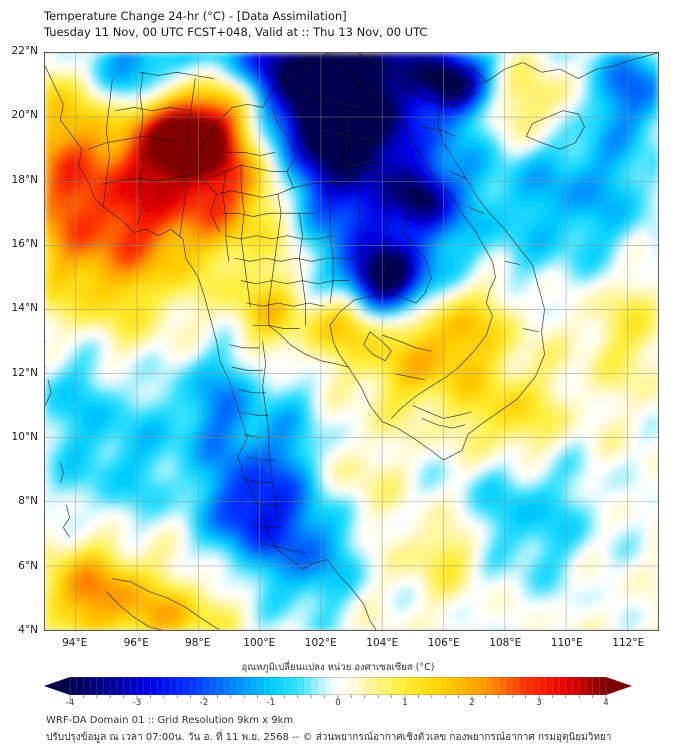 Image resolution: width=676 pixels, height=756 pixels. Describe the element at coordinates (204, 703) in the screenshot. I see `colorbar-tick--2: -2` at that location.